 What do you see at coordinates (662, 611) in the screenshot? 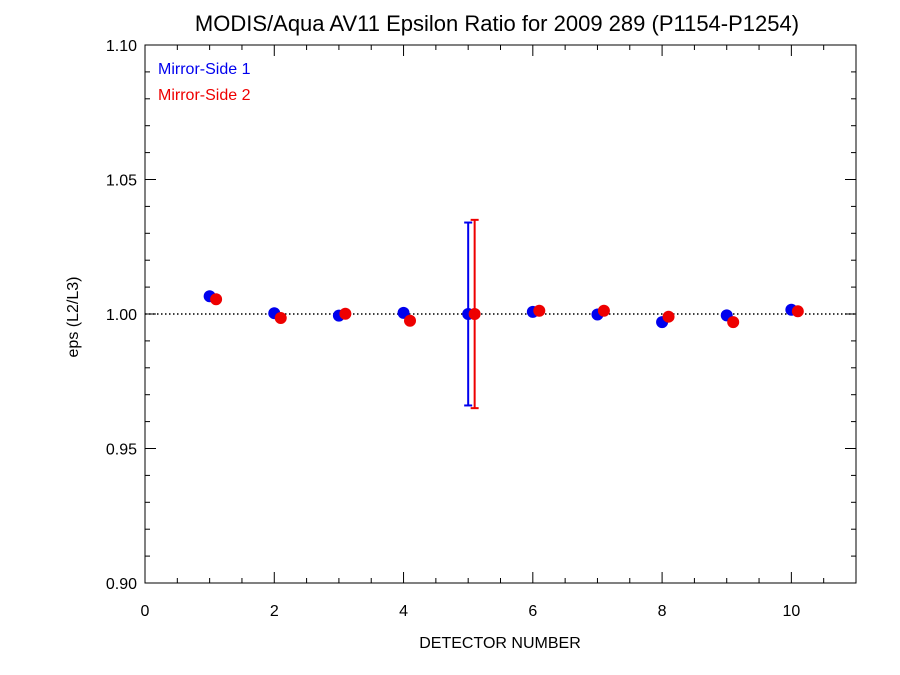
I see `x-tick-label: 8` at bounding box center [662, 611].